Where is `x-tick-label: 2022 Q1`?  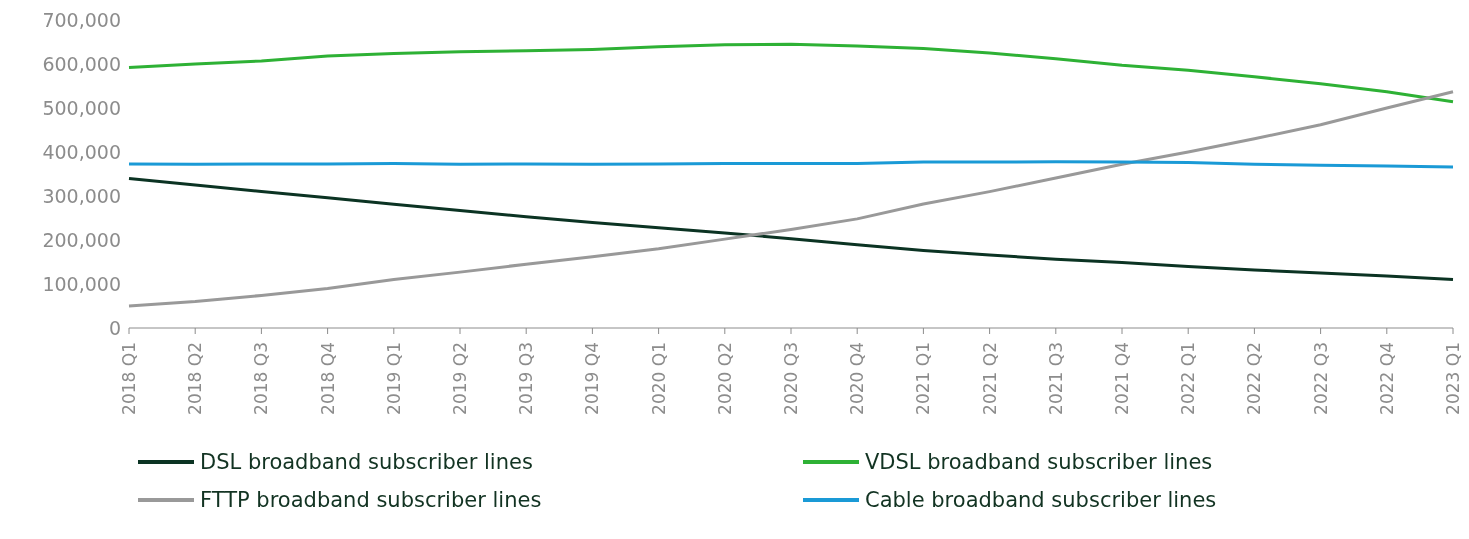
x-tick-label: 2022 Q1 is located at coordinates (1188, 378).